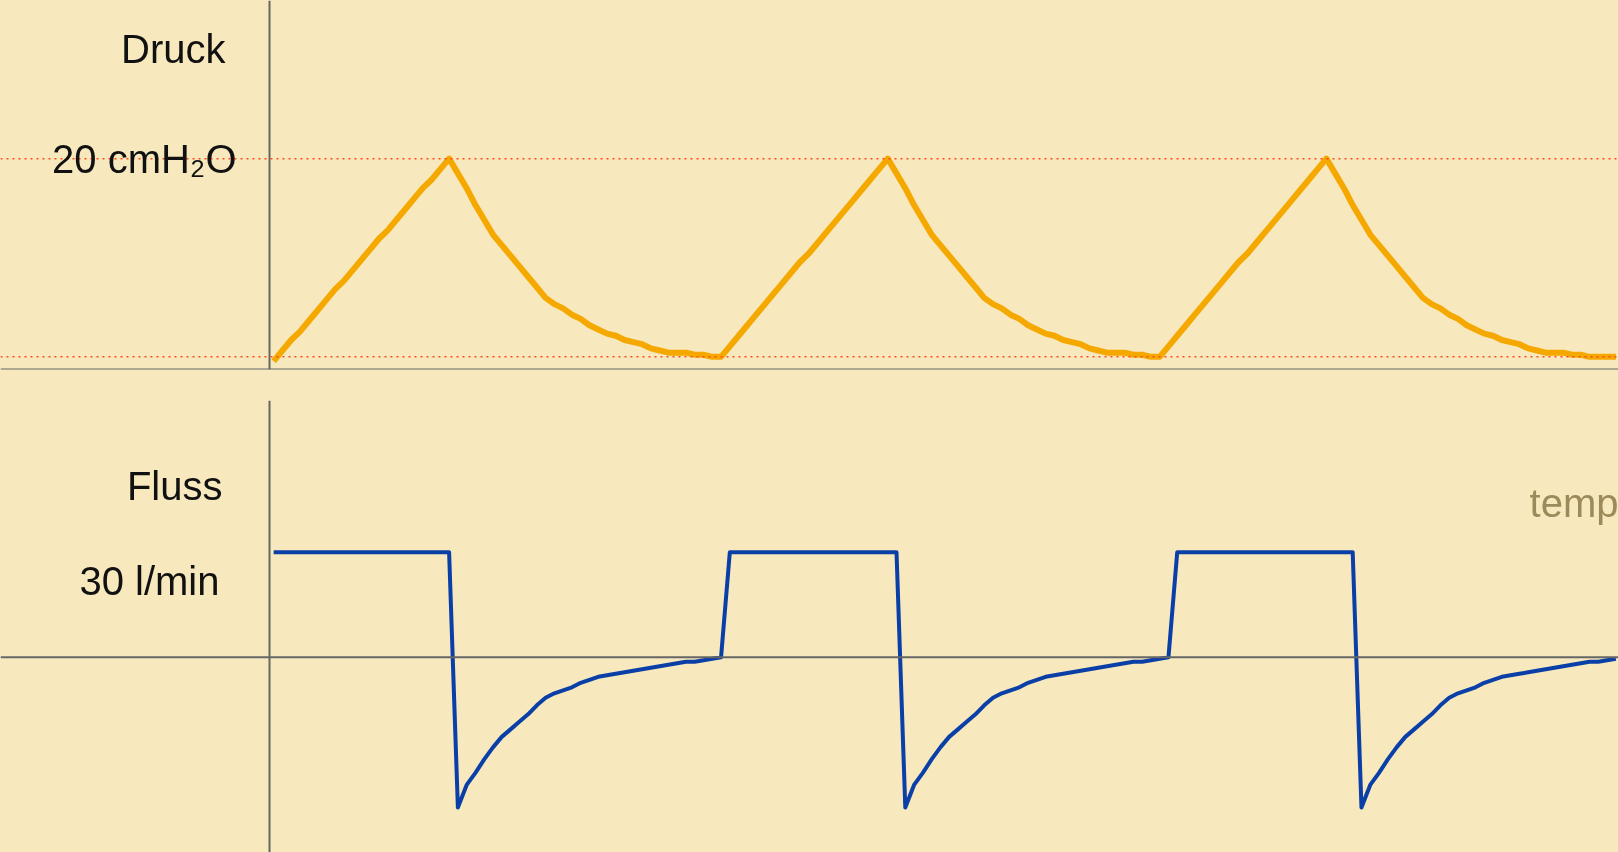 The image size is (1618, 852). Describe the element at coordinates (1573, 502) in the screenshot. I see `x-axis-title: temp` at that location.